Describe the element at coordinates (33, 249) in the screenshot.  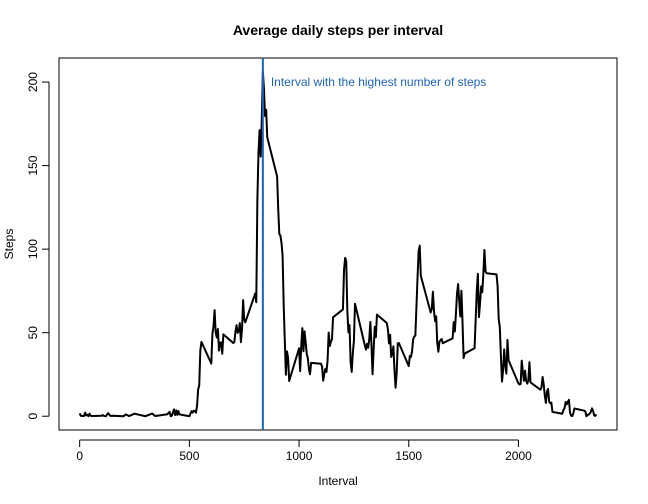
I see `y-tick-label: 100` at that location.